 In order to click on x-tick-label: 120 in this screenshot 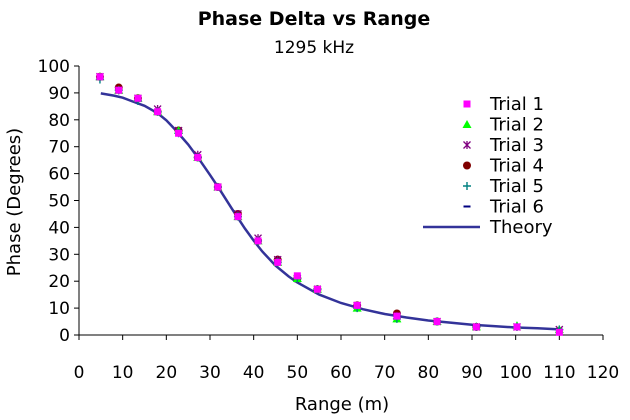, I will do `click(603, 373)`.